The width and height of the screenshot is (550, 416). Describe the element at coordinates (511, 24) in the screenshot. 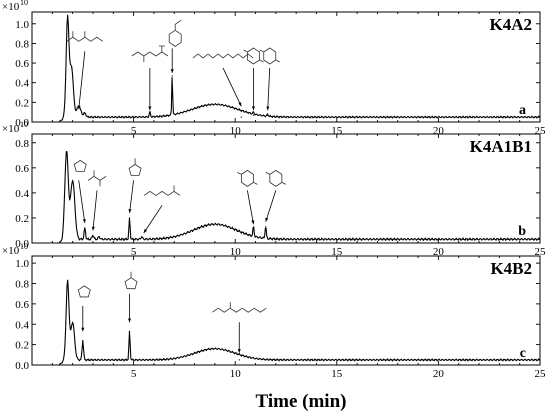

I see `panel-name: K4A2` at that location.